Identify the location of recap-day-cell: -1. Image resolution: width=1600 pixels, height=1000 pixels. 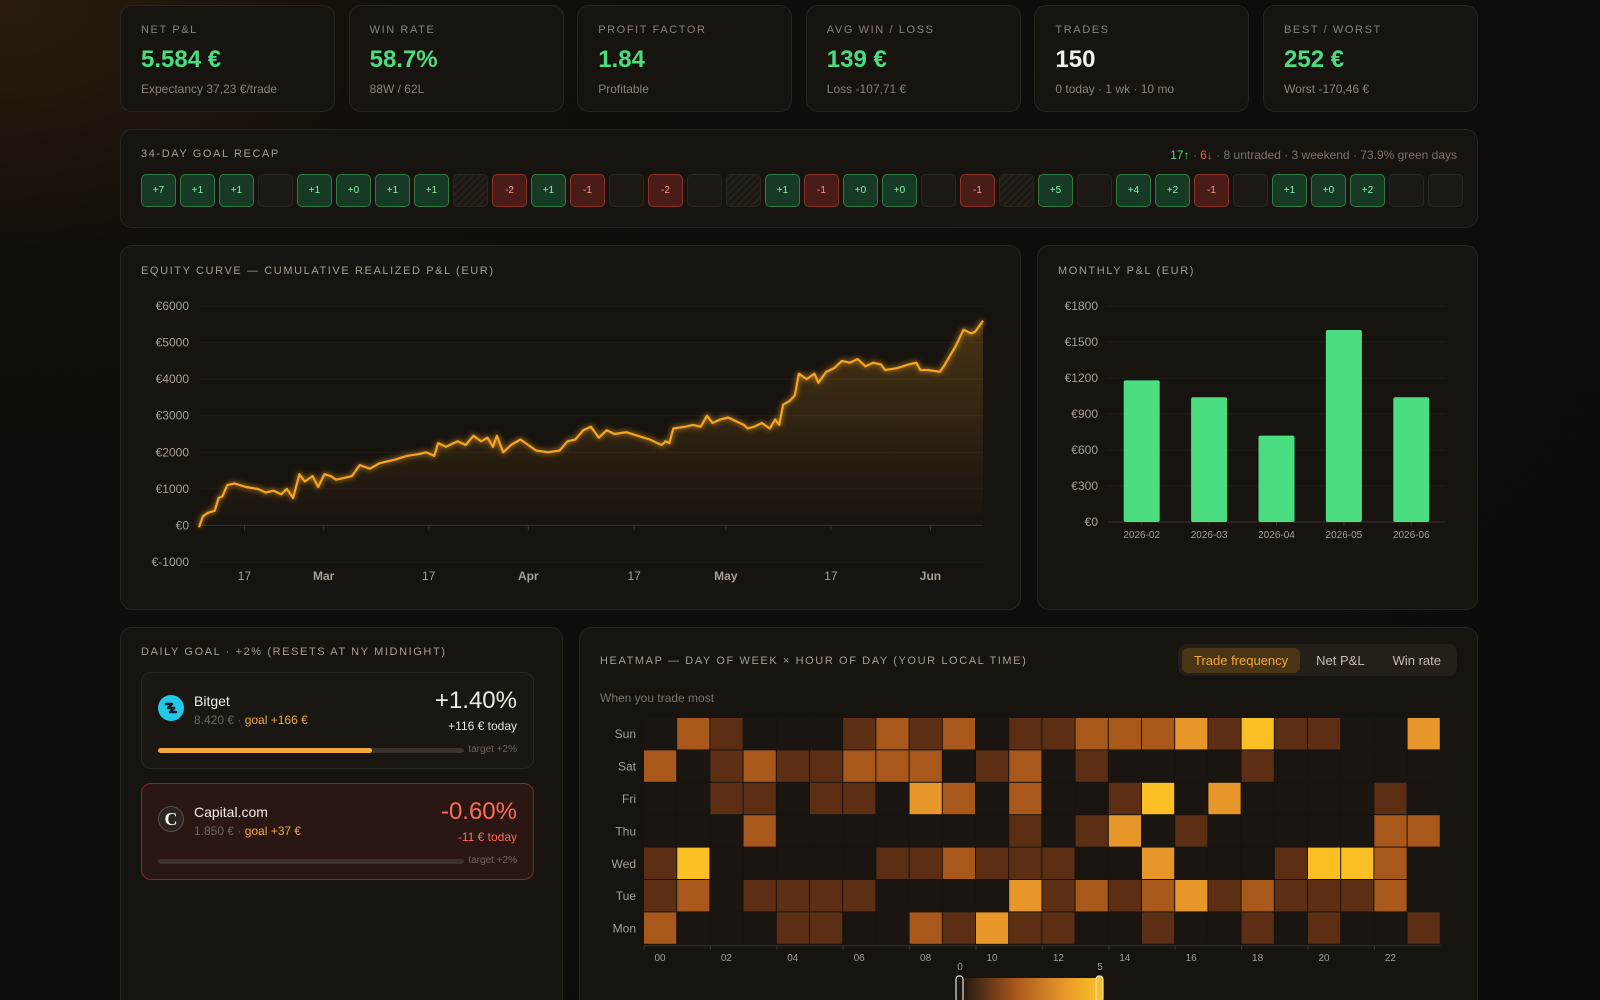
(977, 190).